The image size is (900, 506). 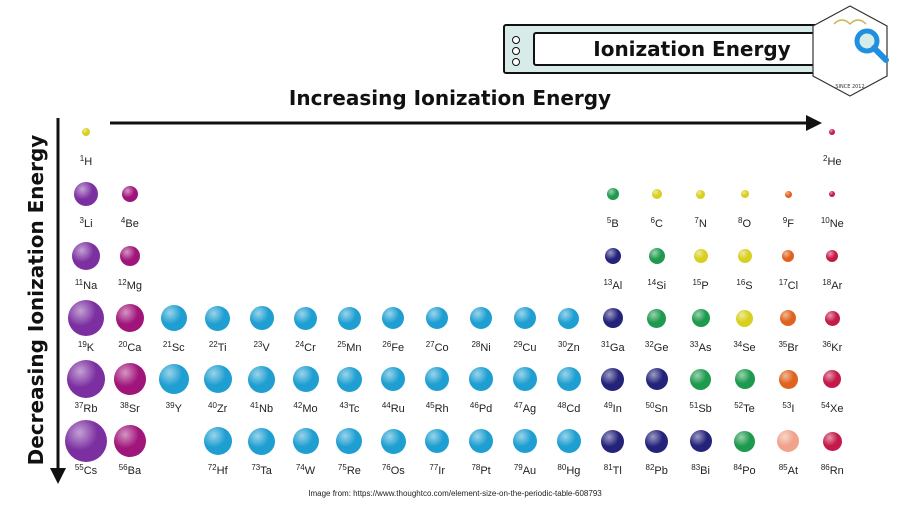 What do you see at coordinates (349, 379) in the screenshot?
I see `atom-tc` at bounding box center [349, 379].